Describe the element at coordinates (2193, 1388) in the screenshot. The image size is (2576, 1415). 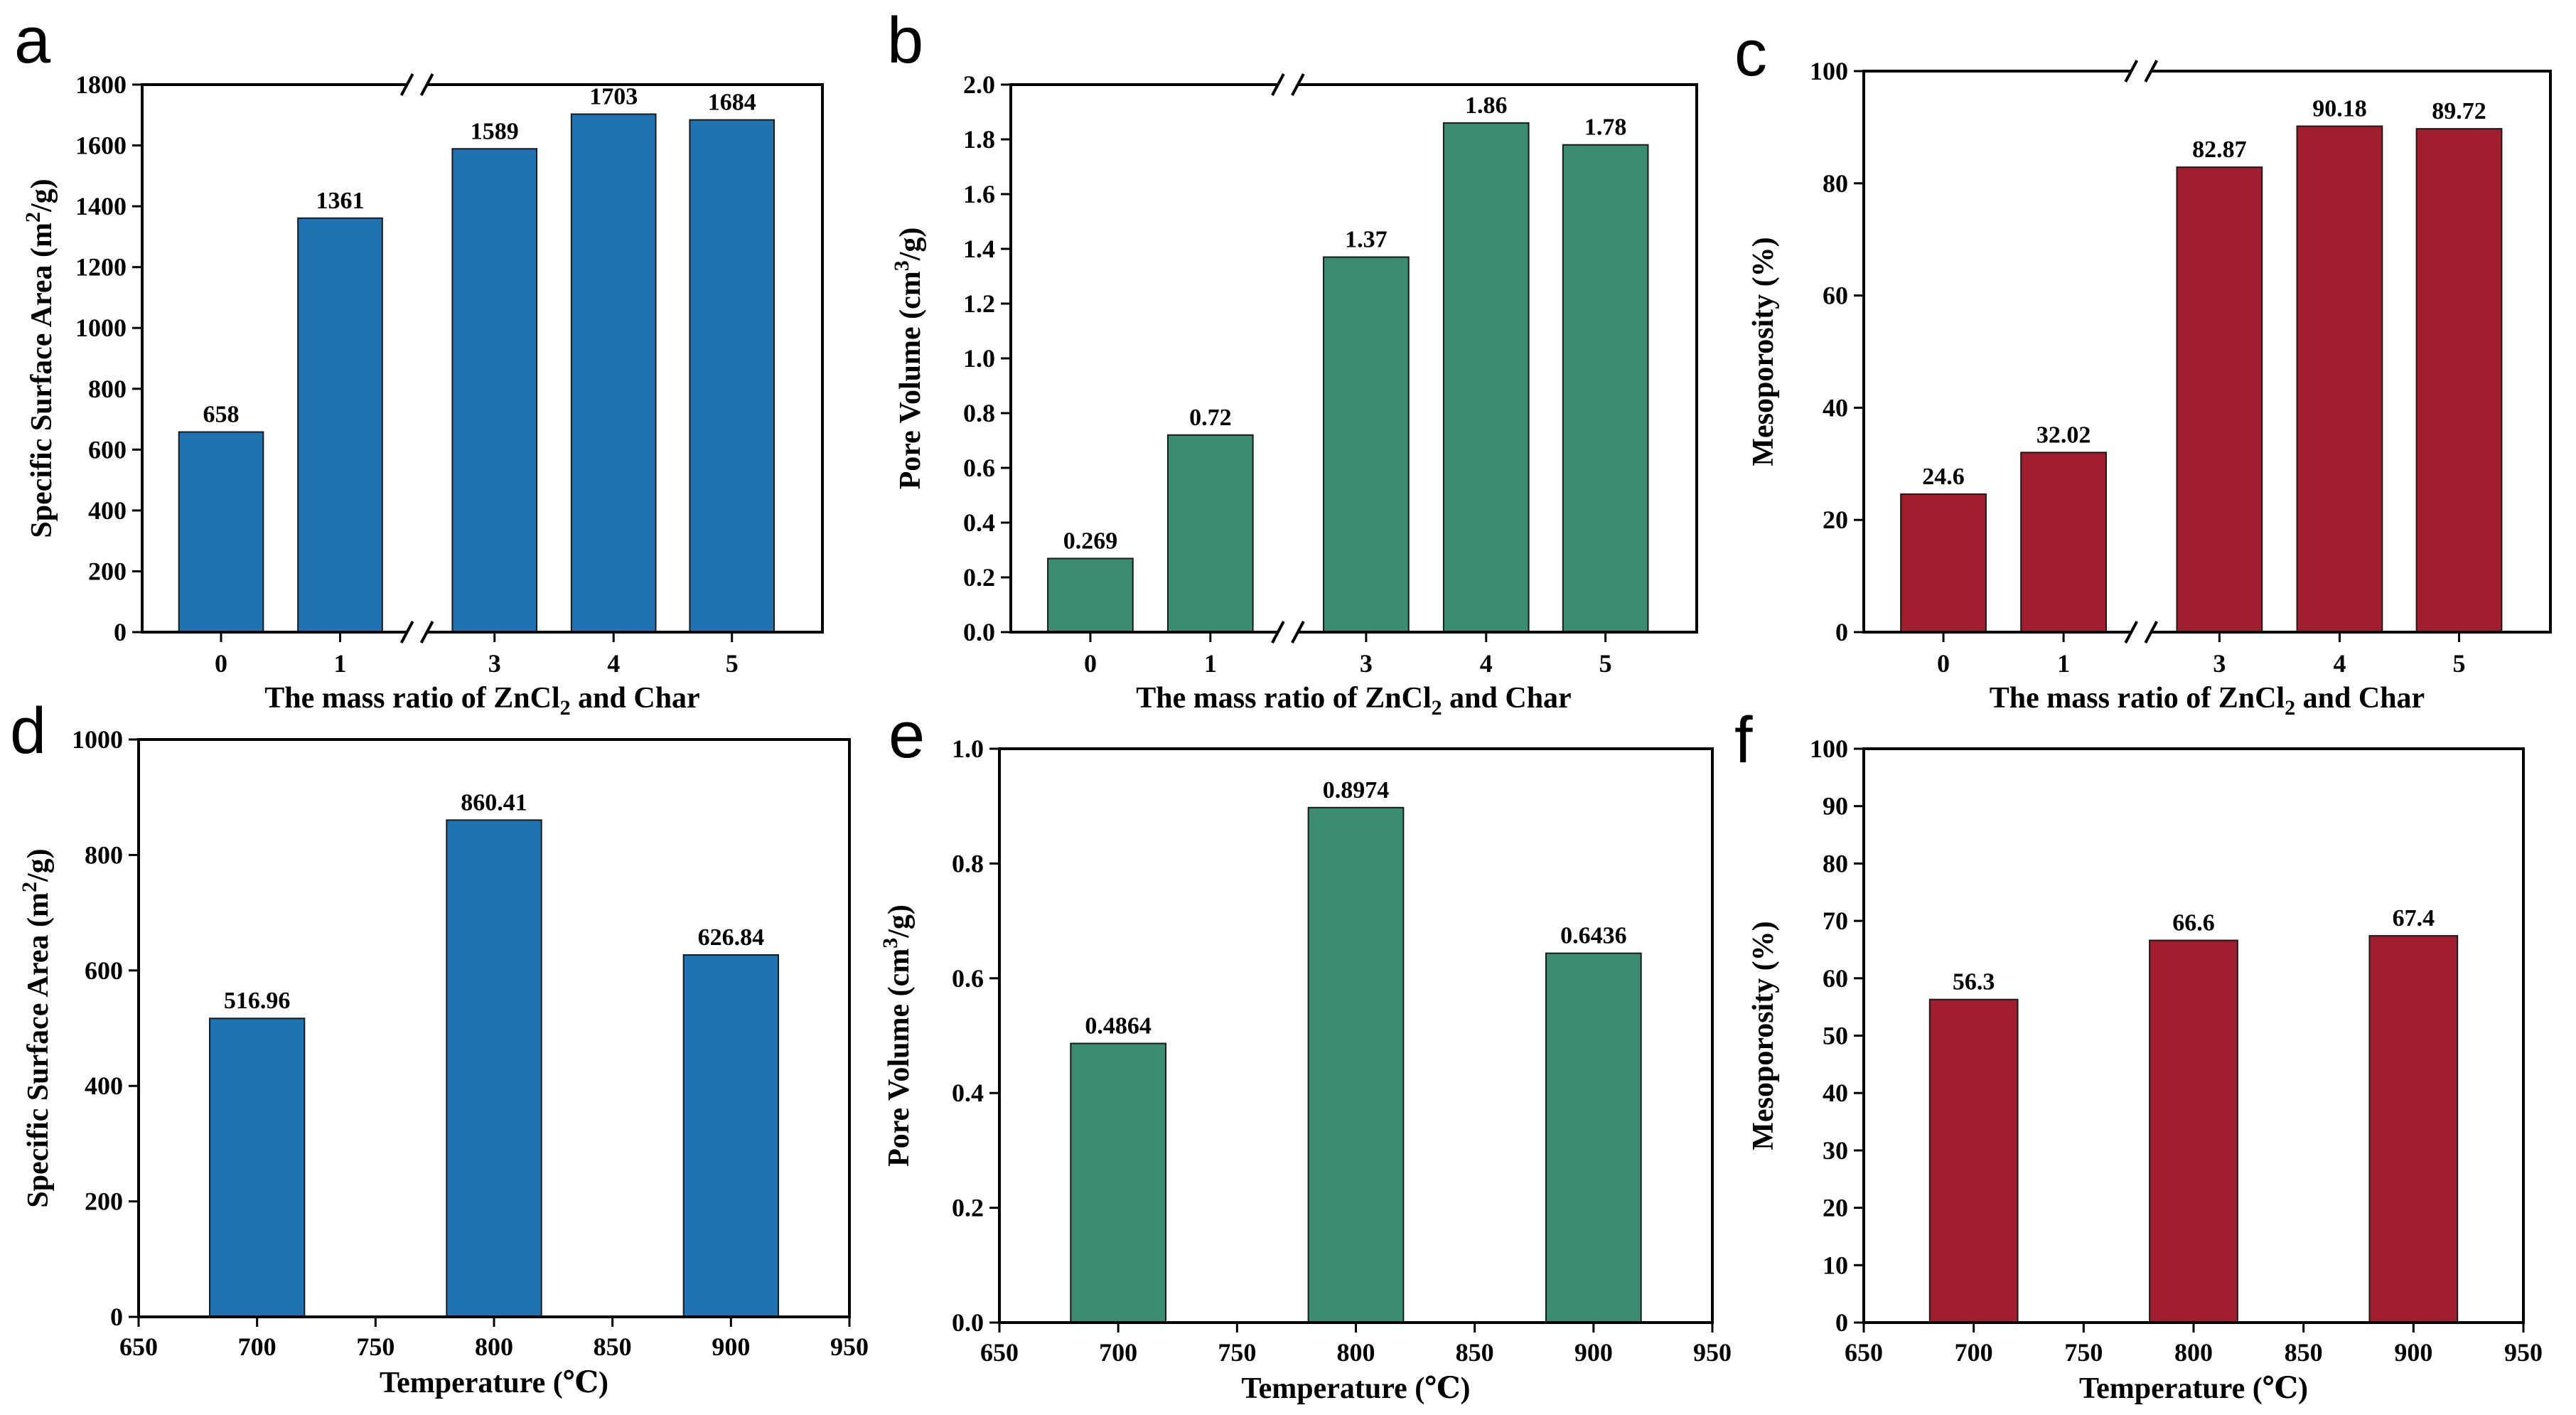
I see `x-axis-title-part: Temperature (℃)` at that location.